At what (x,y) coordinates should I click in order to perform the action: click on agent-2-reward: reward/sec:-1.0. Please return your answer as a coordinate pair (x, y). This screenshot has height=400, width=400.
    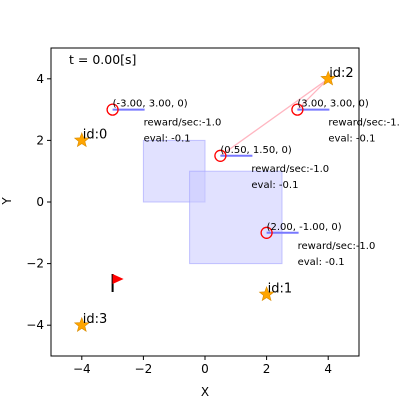
    Looking at the image, I should click on (290, 169).